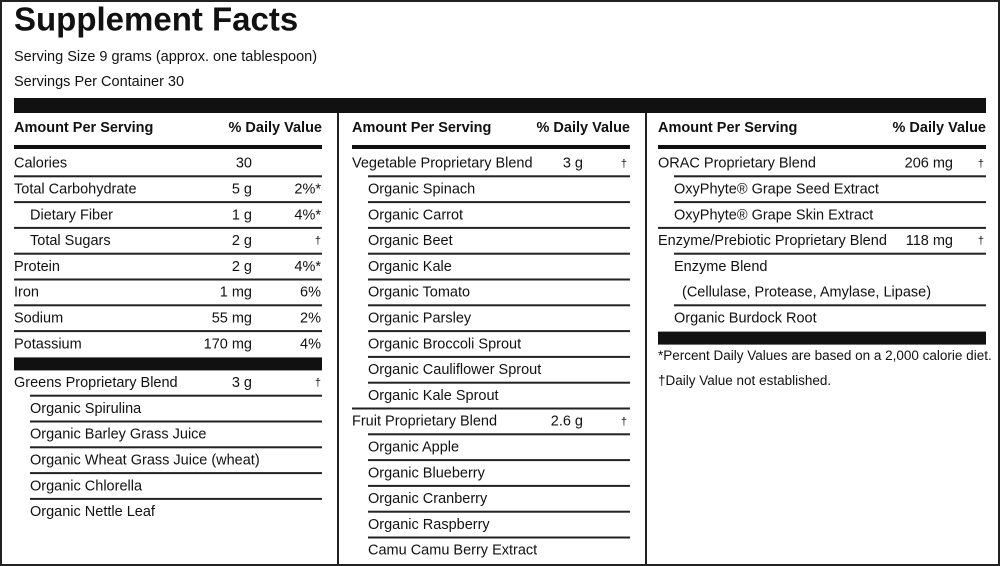 Image resolution: width=1000 pixels, height=566 pixels. I want to click on row-amount: 55 mg, so click(232, 319).